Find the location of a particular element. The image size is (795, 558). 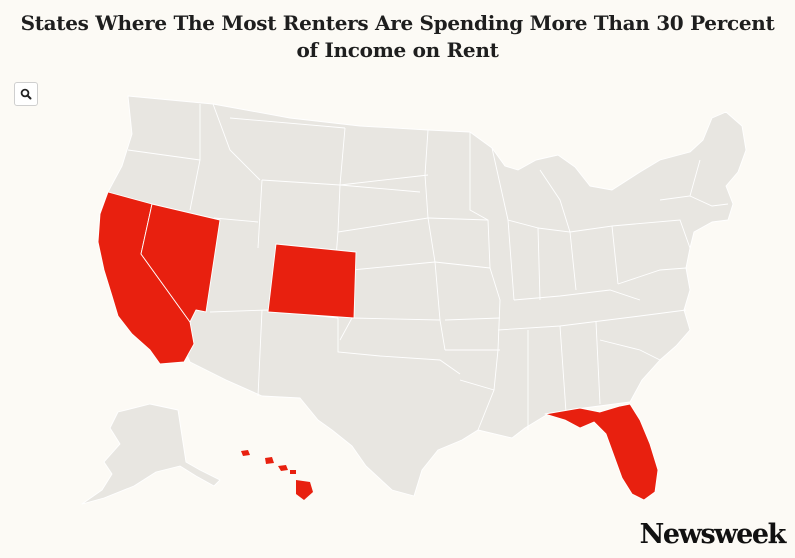

state-hawaii is located at coordinates (277, 475).